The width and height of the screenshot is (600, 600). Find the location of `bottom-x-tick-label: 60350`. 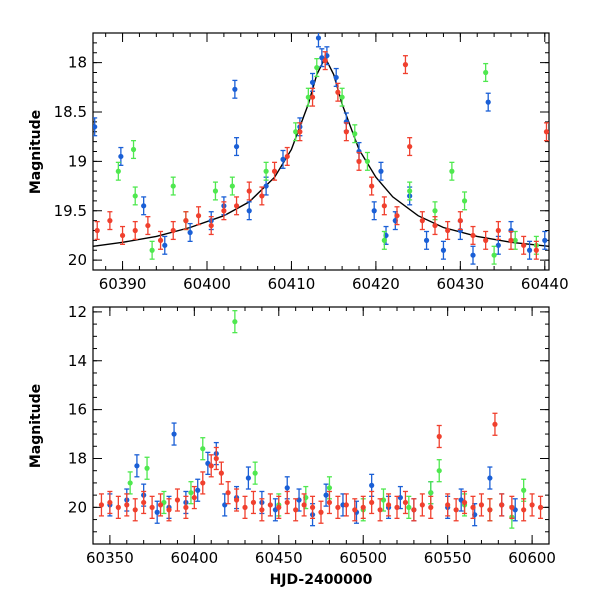

bottom-x-tick-label: 60350 is located at coordinates (110, 558).